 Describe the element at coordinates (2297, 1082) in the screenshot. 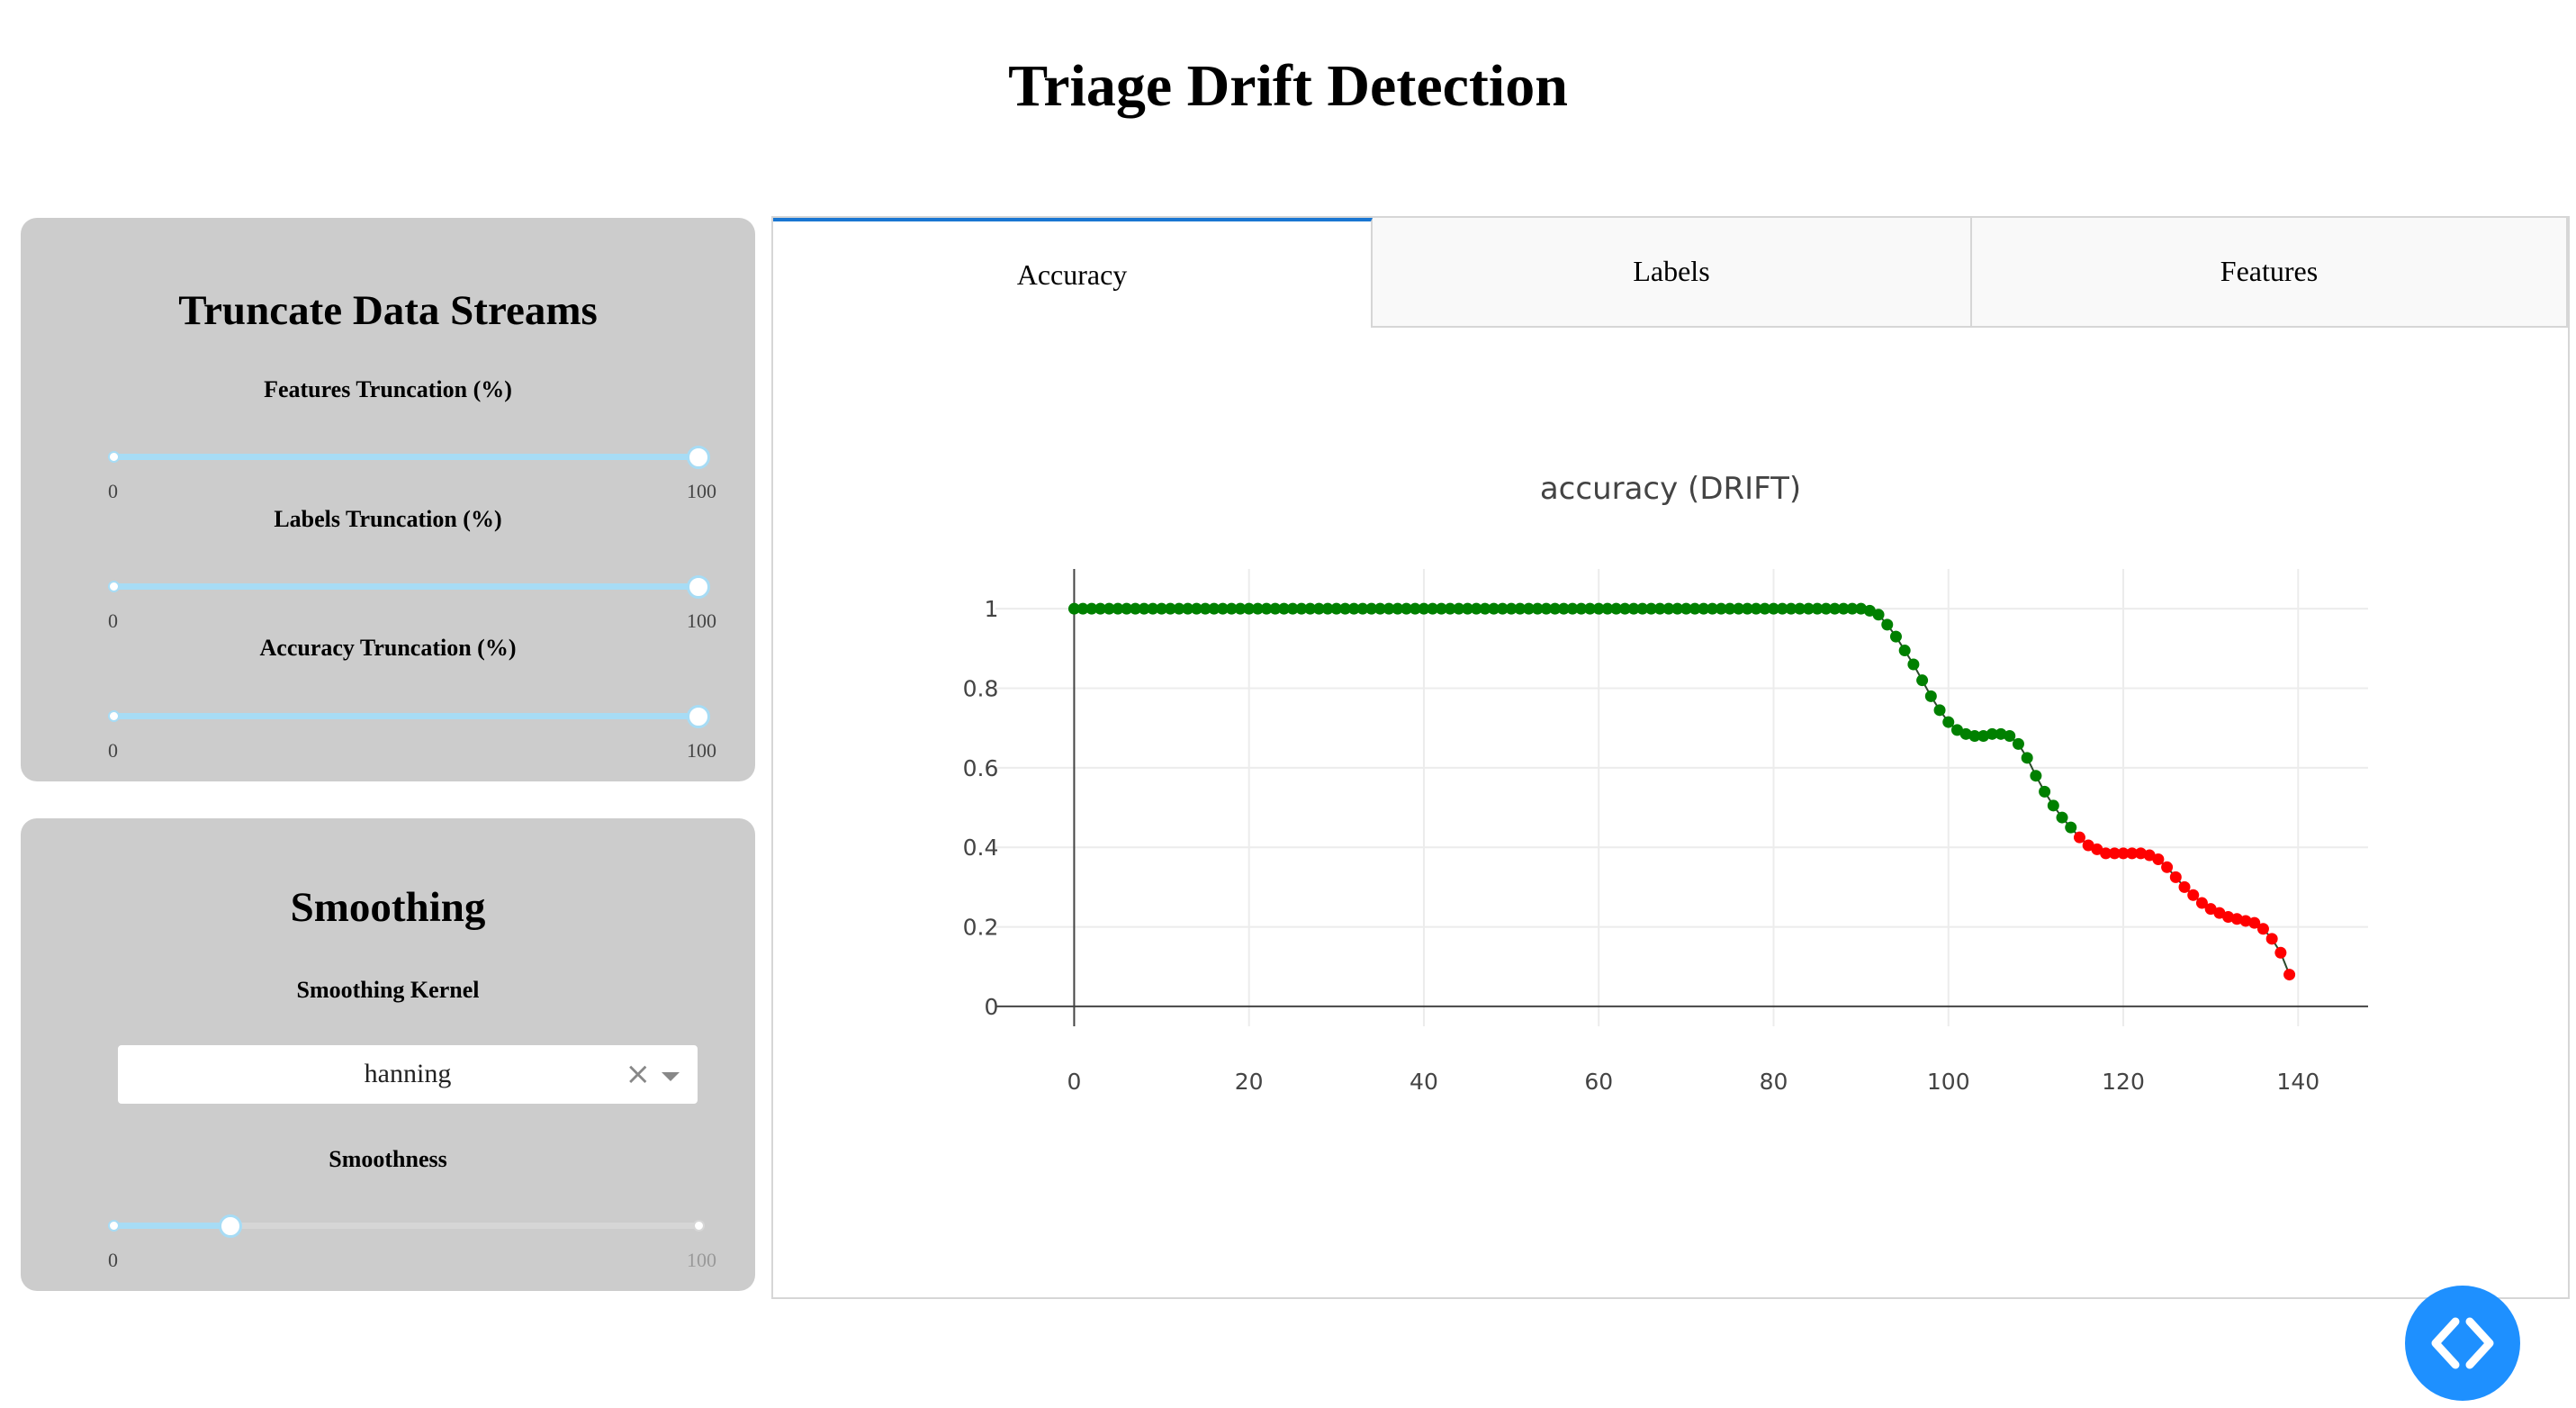

I see `x-tick-label: 140` at that location.